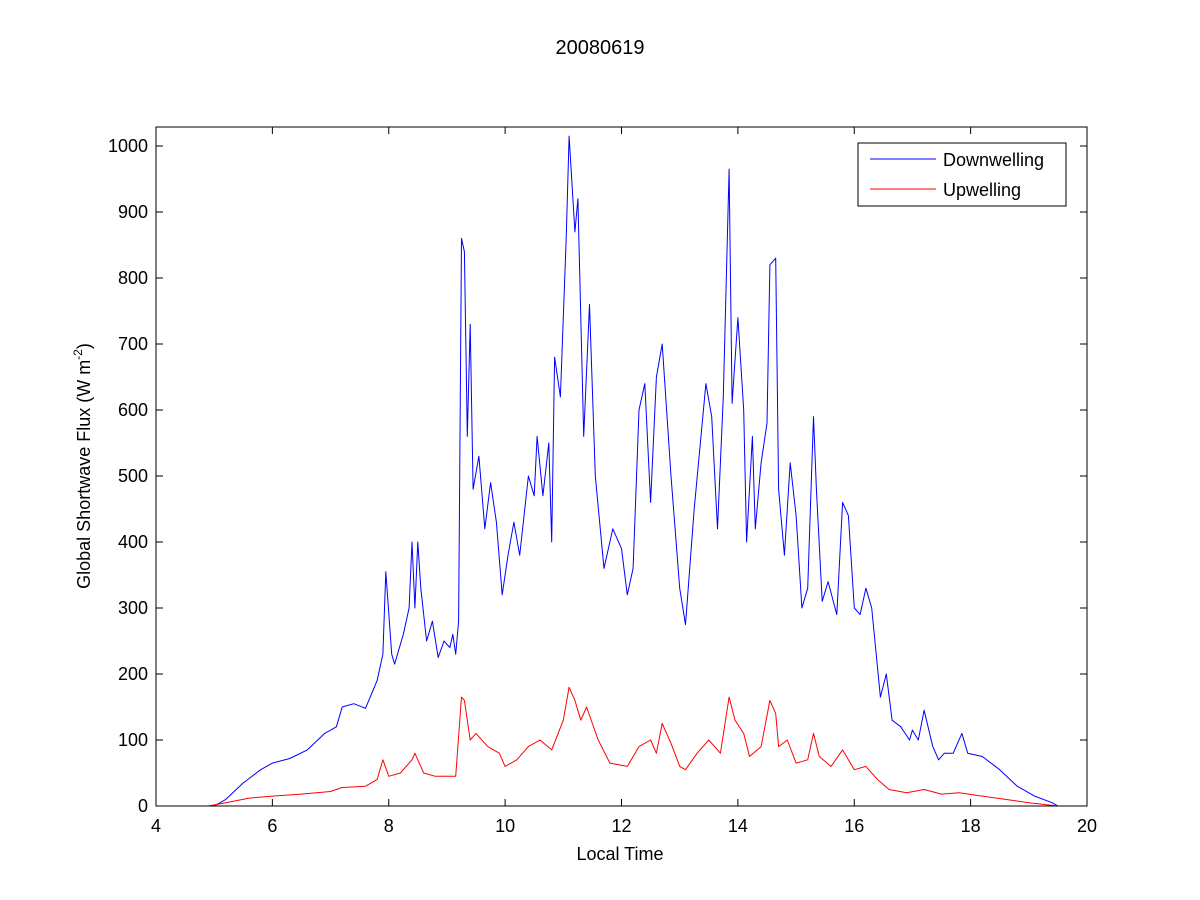 The height and width of the screenshot is (900, 1200). Describe the element at coordinates (133, 212) in the screenshot. I see `y-tick-label: 900` at that location.